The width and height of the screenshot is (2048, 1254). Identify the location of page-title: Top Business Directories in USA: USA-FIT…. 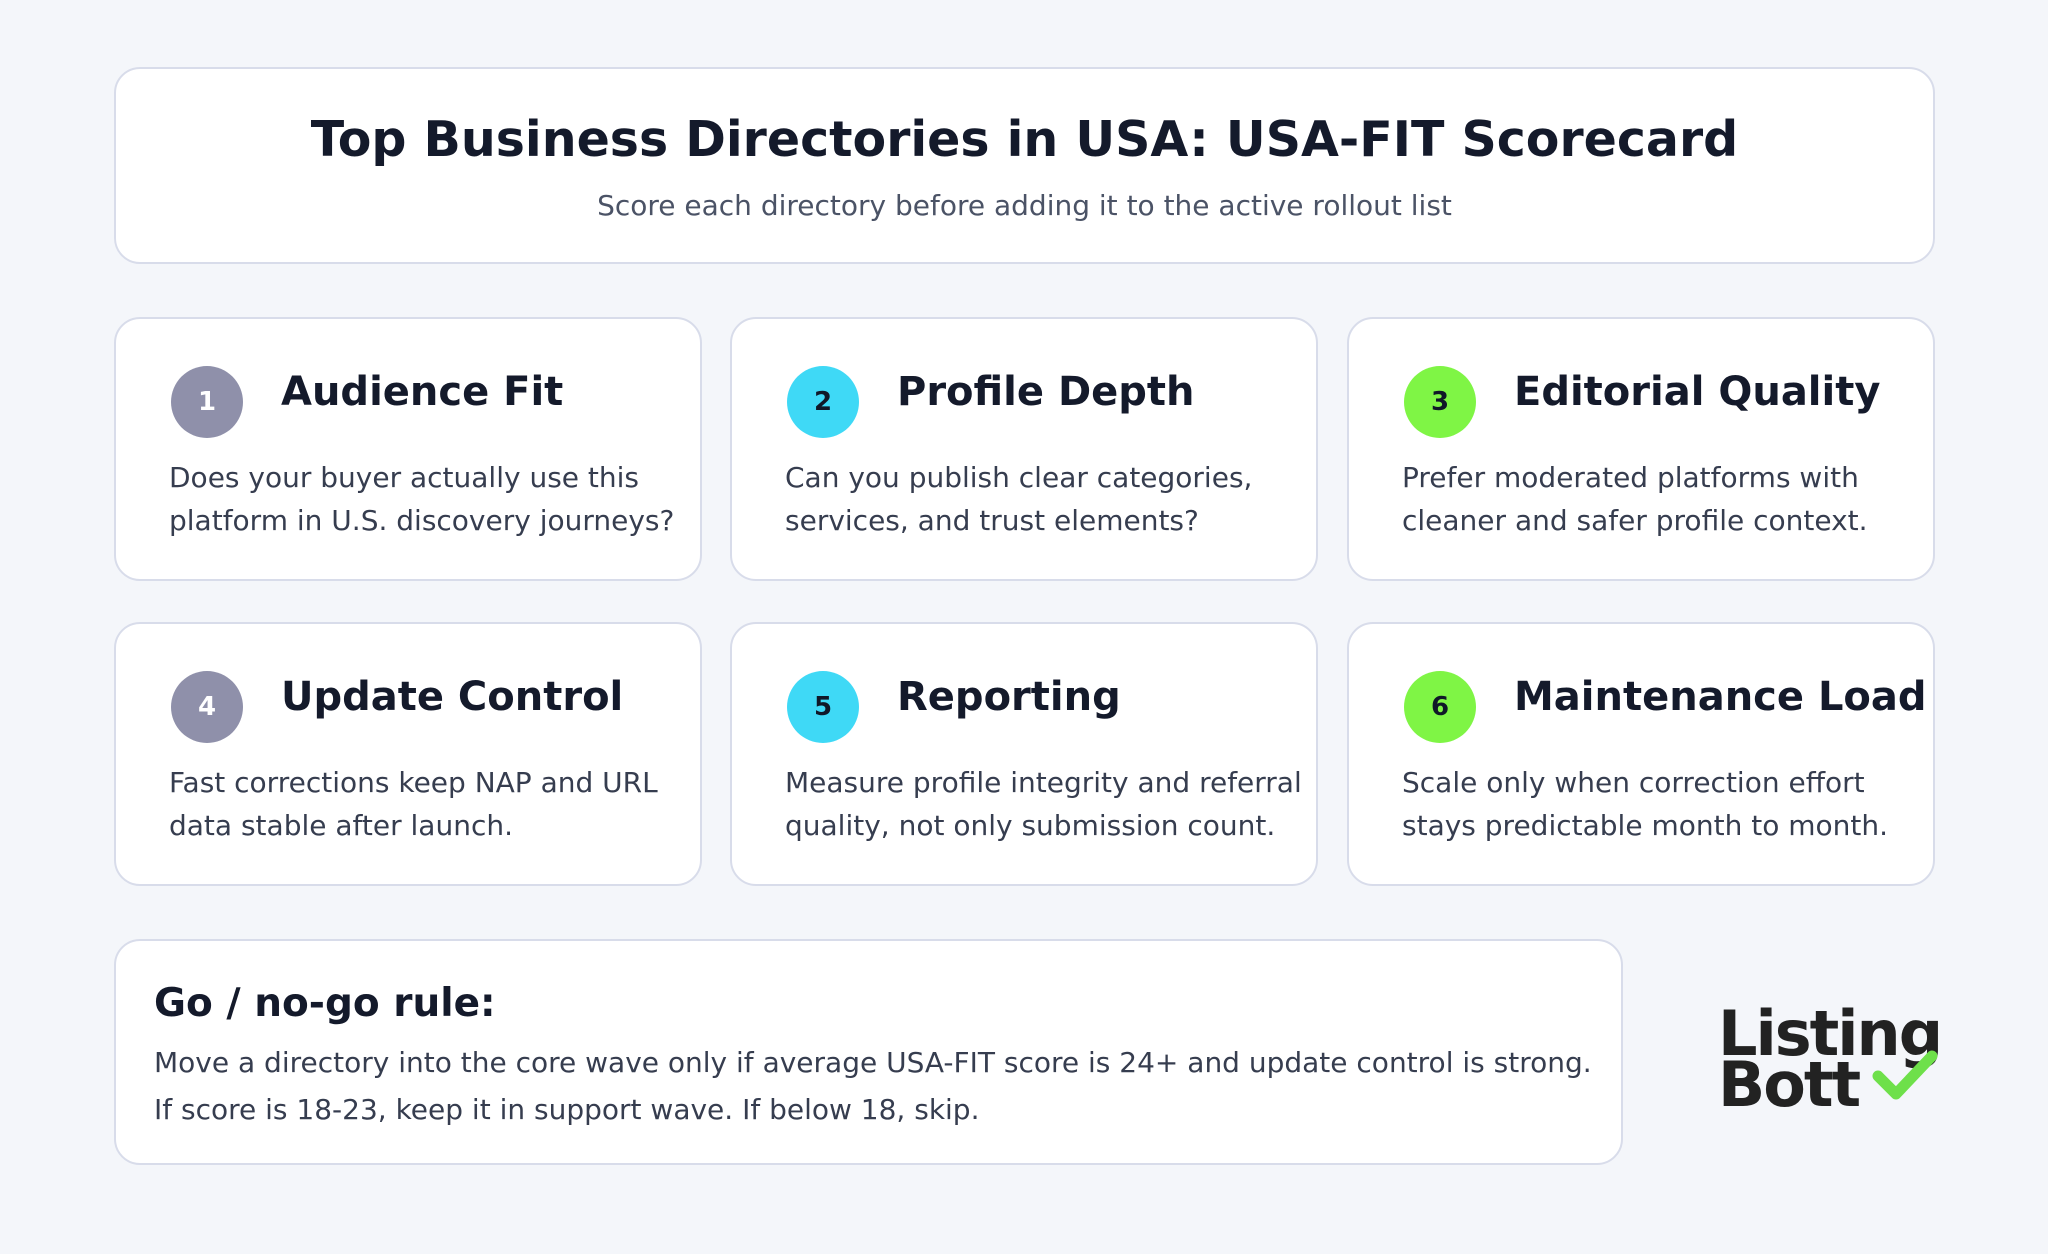
(1024, 139).